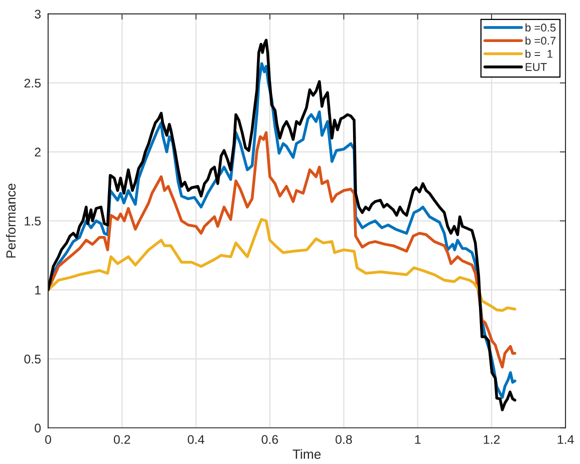 This screenshot has height=464, width=580. Describe the element at coordinates (32, 359) in the screenshot. I see `y-tick-label: 0.5` at that location.